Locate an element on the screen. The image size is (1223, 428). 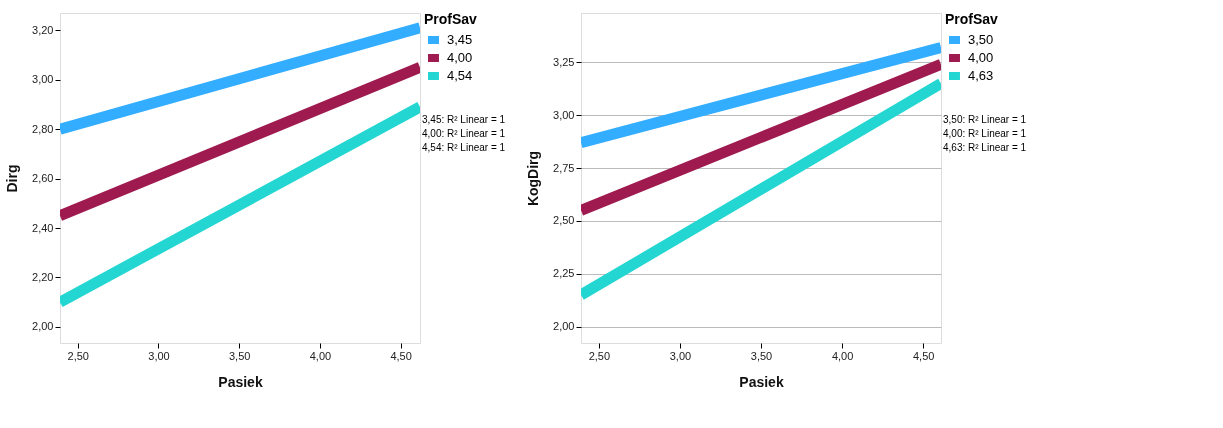
legend-label: 3,45 is located at coordinates (460, 39).